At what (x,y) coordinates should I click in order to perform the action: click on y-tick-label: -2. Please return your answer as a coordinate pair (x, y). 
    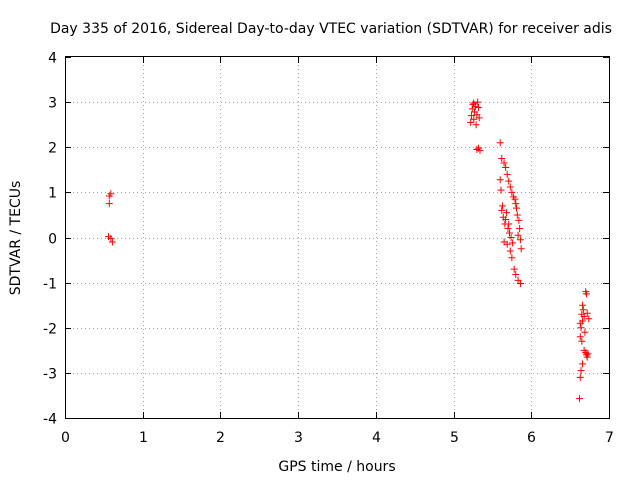
    Looking at the image, I should click on (50, 330).